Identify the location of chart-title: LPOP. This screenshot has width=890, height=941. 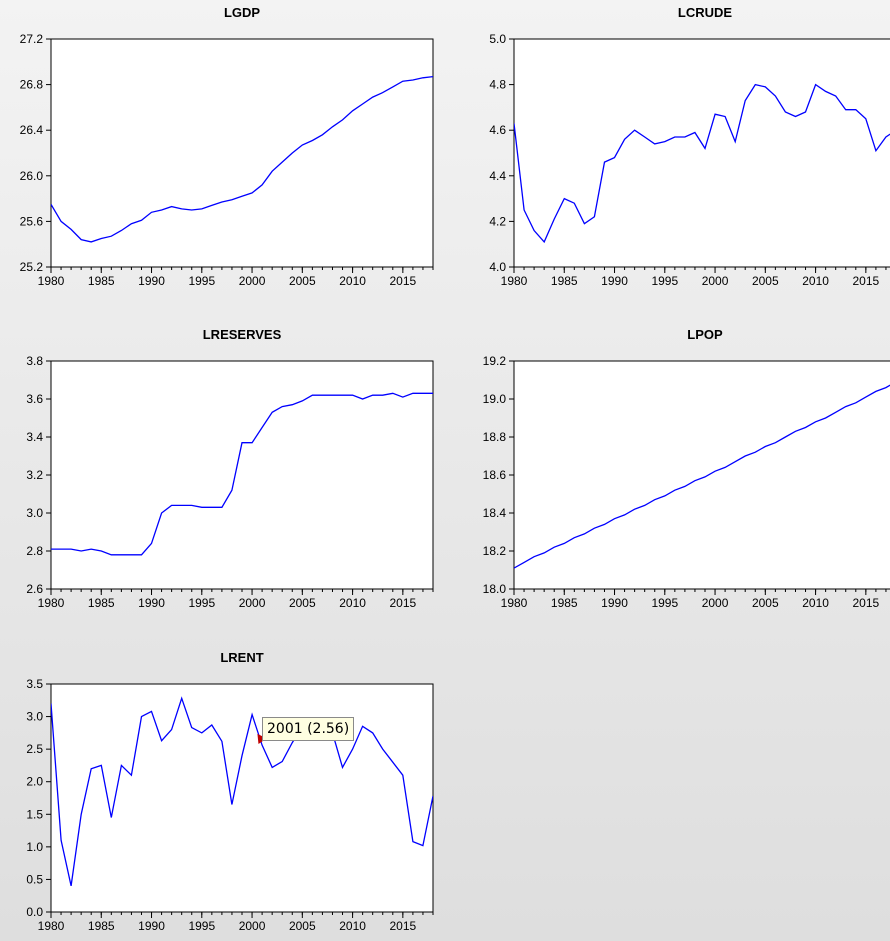
(705, 334).